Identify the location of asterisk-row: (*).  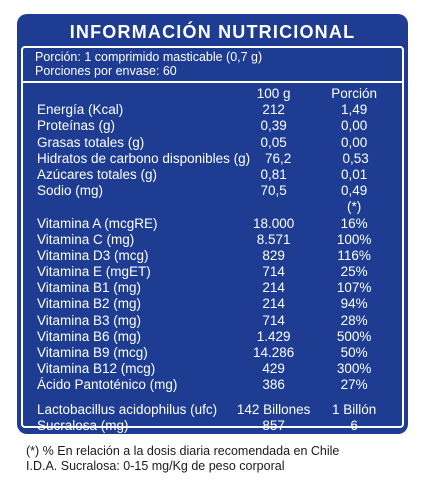
(214, 207).